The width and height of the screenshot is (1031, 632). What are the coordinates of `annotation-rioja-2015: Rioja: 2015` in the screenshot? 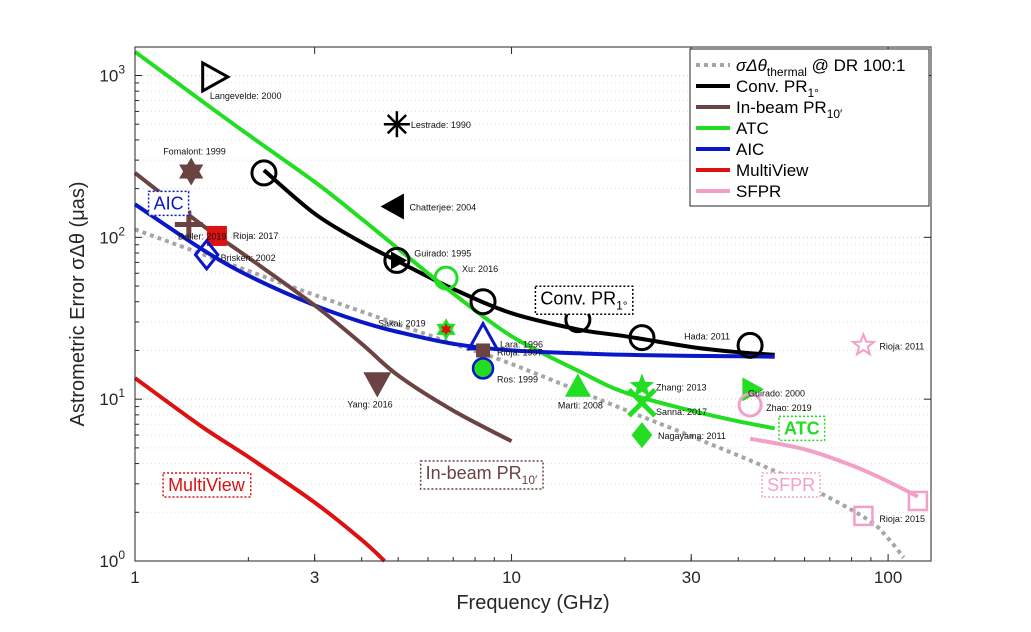 It's located at (902, 519).